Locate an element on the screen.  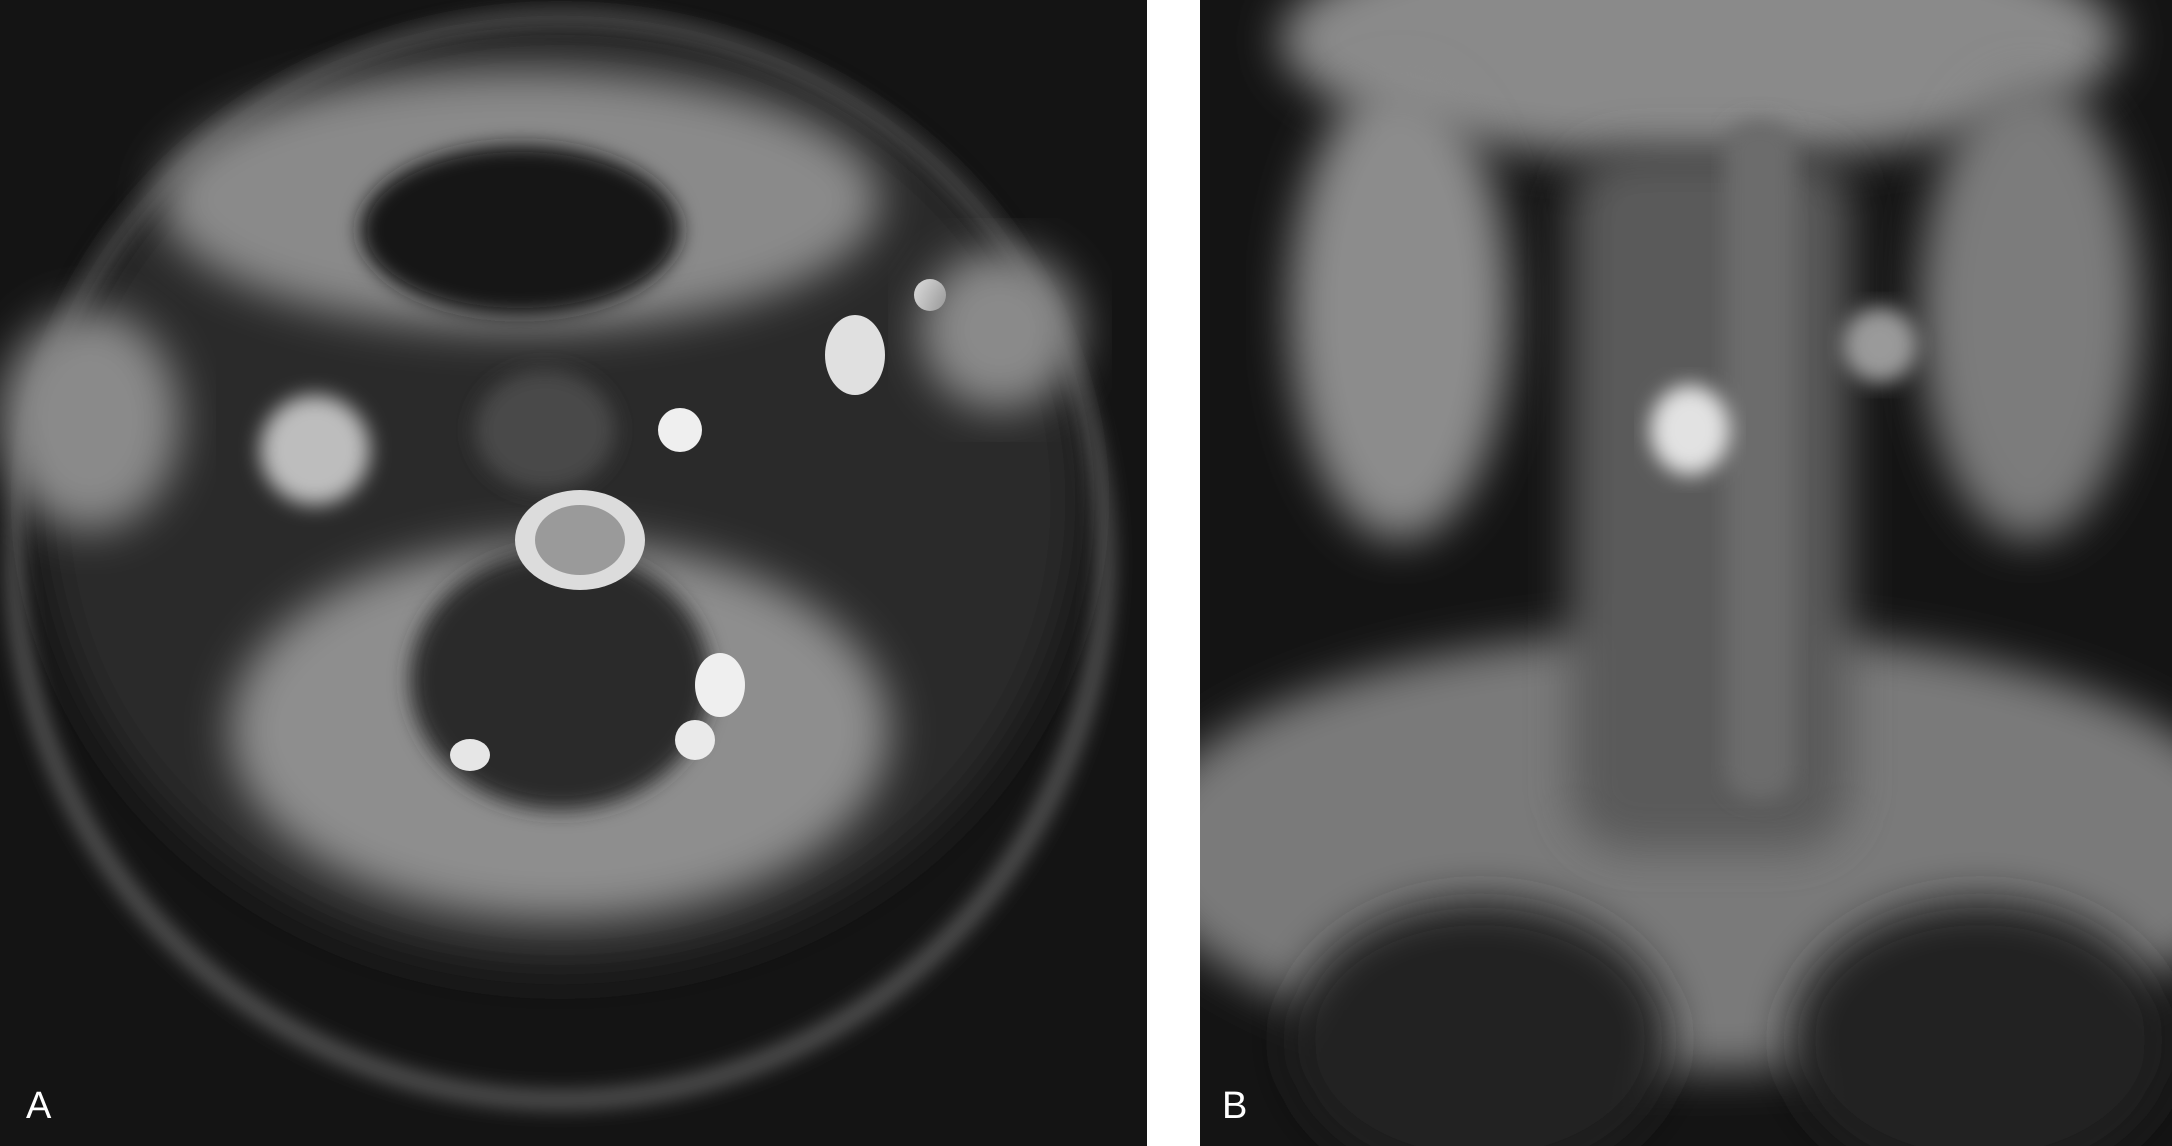
airway is located at coordinates (520, 230).